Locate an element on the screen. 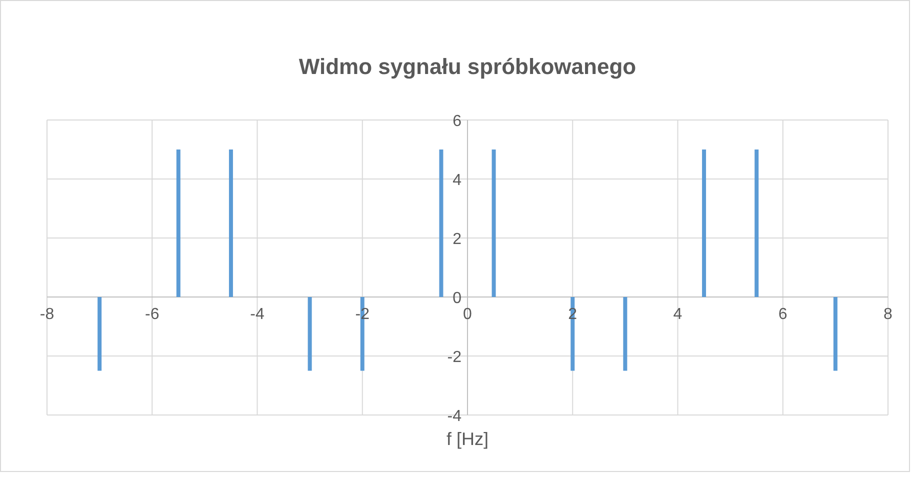 This screenshot has width=919, height=481. y-tick-label: 0 is located at coordinates (457, 298).